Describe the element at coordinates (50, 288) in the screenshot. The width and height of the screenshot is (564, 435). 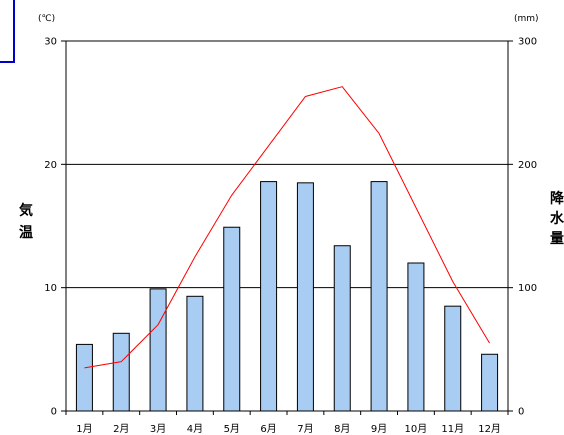
I see `left-tick-label: 10` at that location.